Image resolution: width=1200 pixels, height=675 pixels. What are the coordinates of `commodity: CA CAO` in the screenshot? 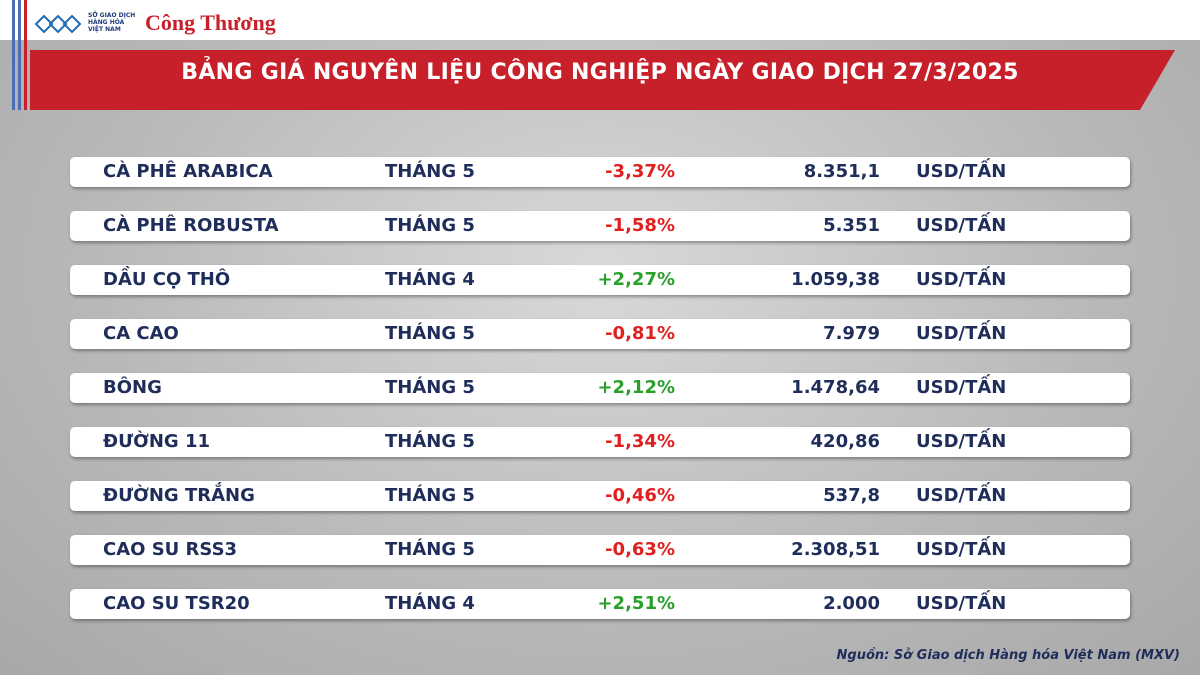 It's located at (141, 333).